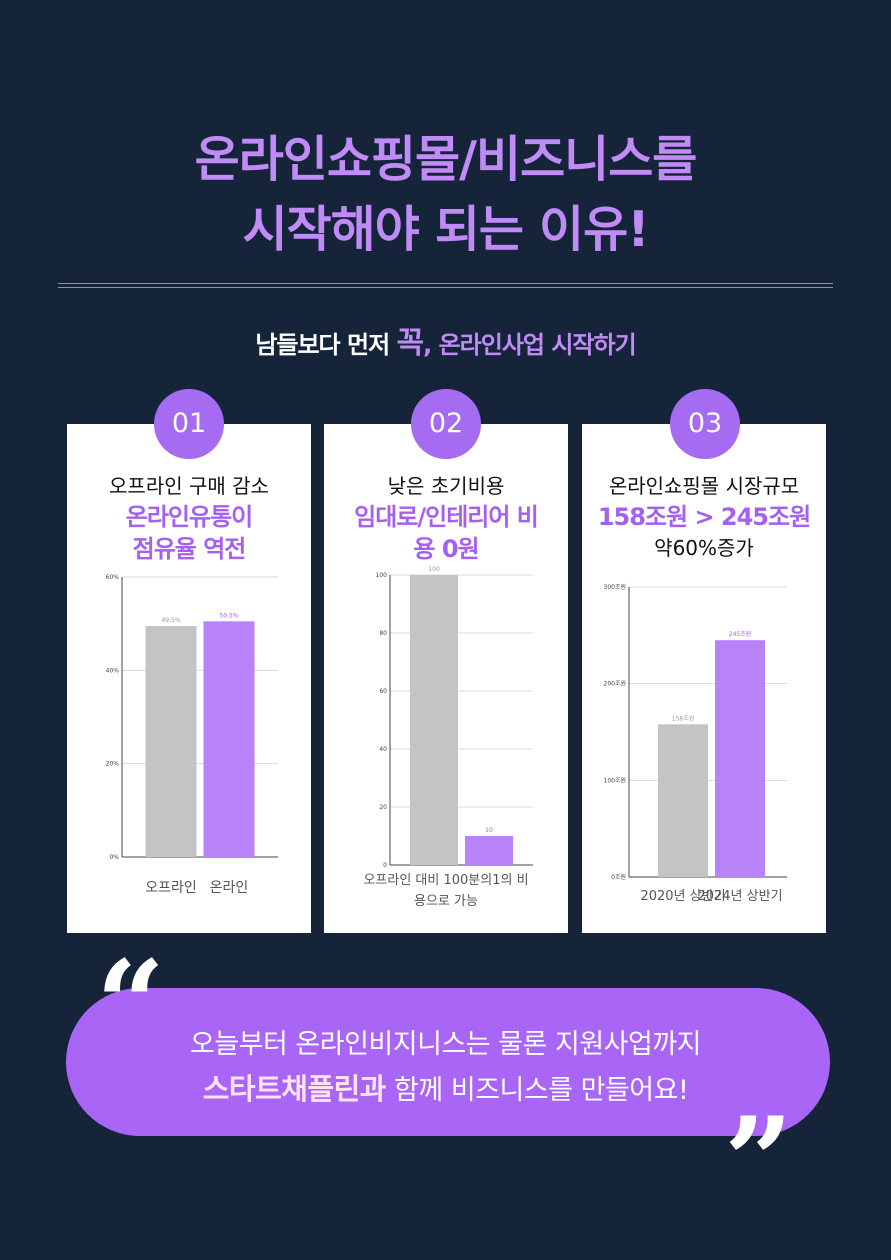 Image resolution: width=891 pixels, height=1260 pixels. What do you see at coordinates (704, 486) in the screenshot?
I see `card-3-line1: 온라인쇼핑몰 시장규모` at bounding box center [704, 486].